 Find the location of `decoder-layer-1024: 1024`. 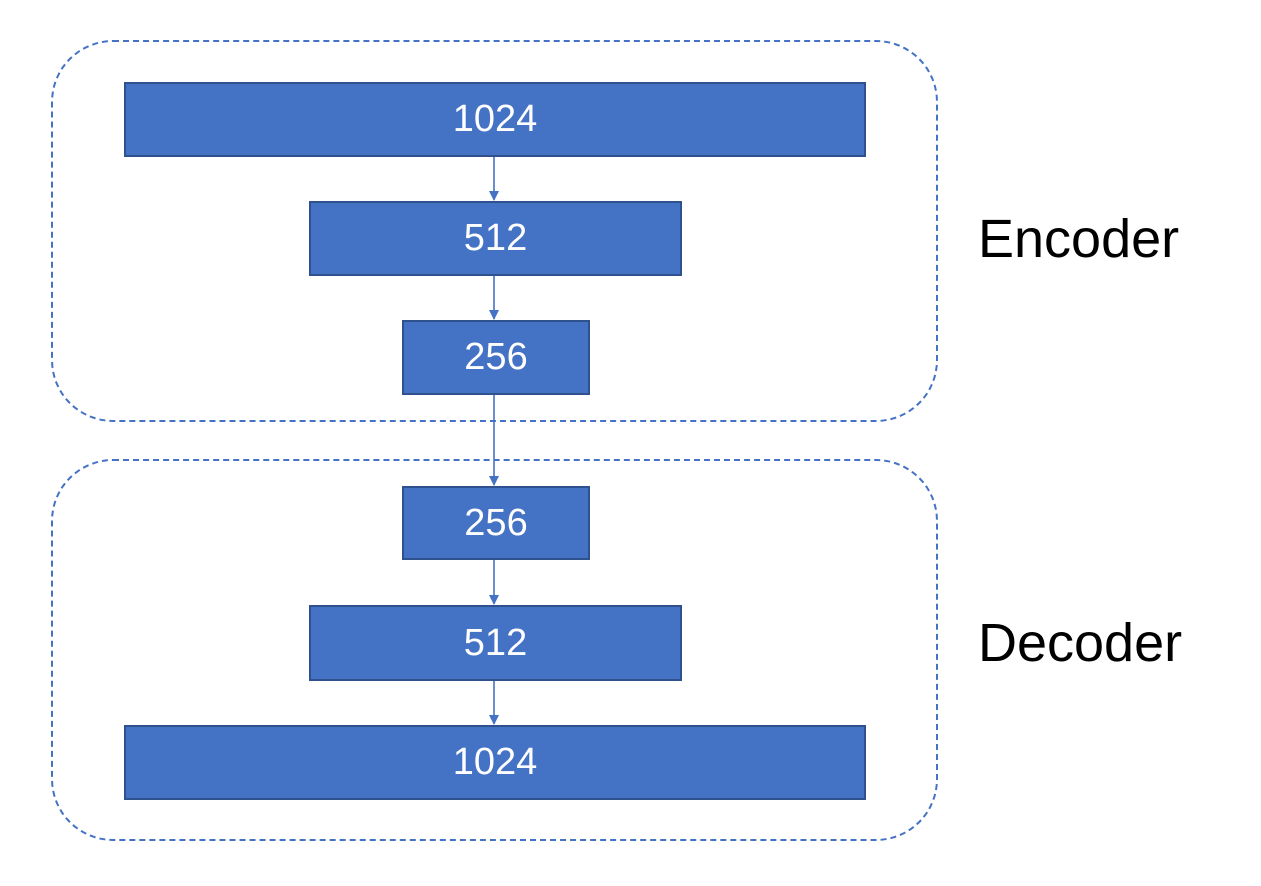

decoder-layer-1024: 1024 is located at coordinates (495, 762).